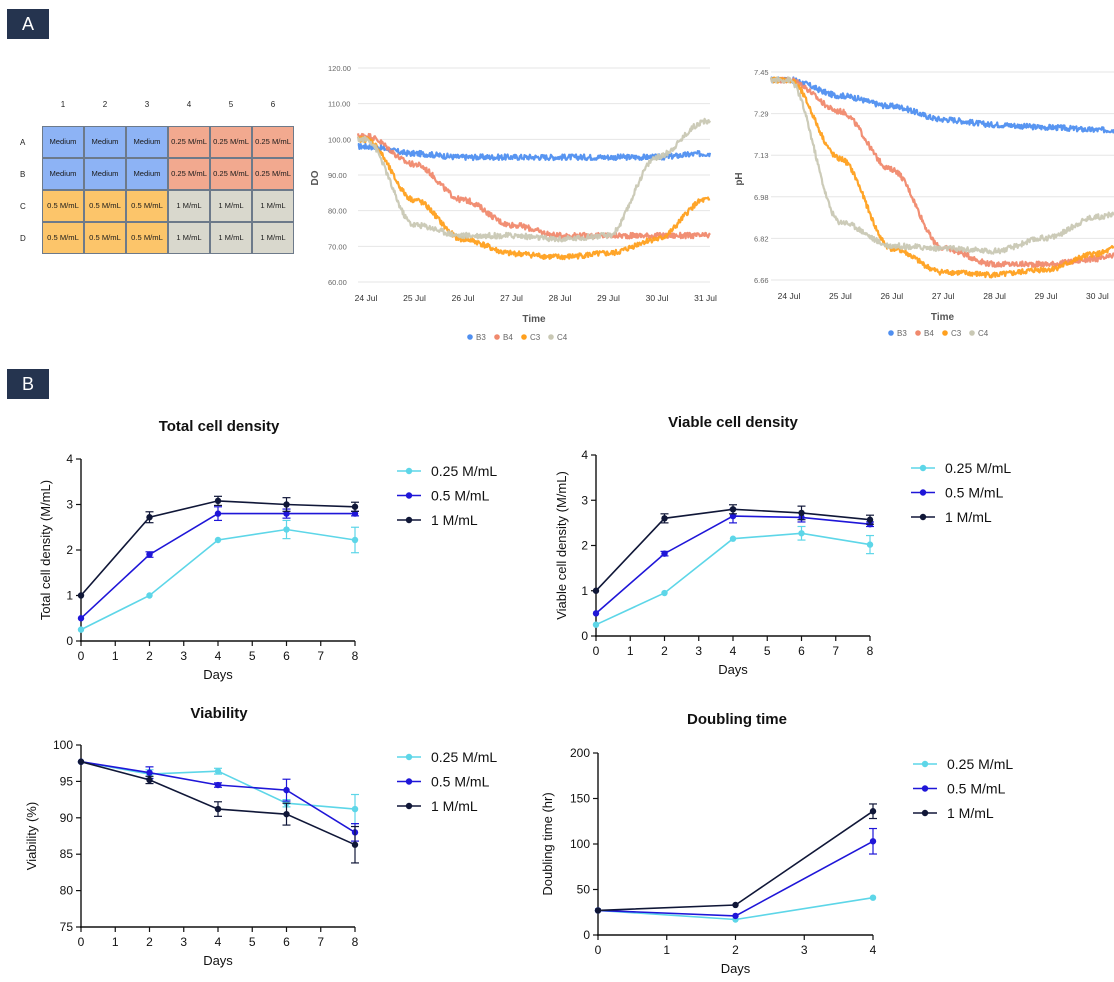 Image resolution: width=1114 pixels, height=982 pixels. Describe the element at coordinates (414, 298) in the screenshot. I see `x-tick-label: 25 Jul` at that location.